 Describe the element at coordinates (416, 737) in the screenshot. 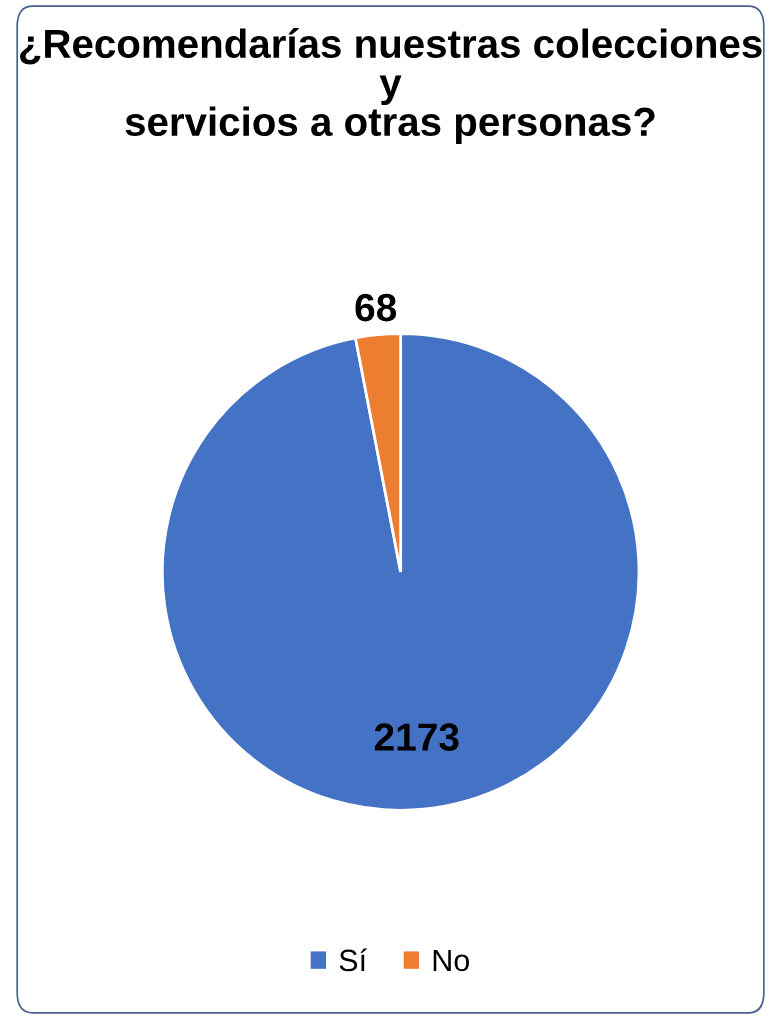

I see `data-label: 2173` at that location.